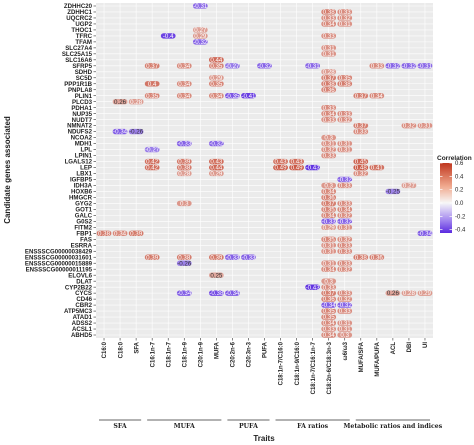  I want to click on cell-value-label: -0.4, so click(168, 36).